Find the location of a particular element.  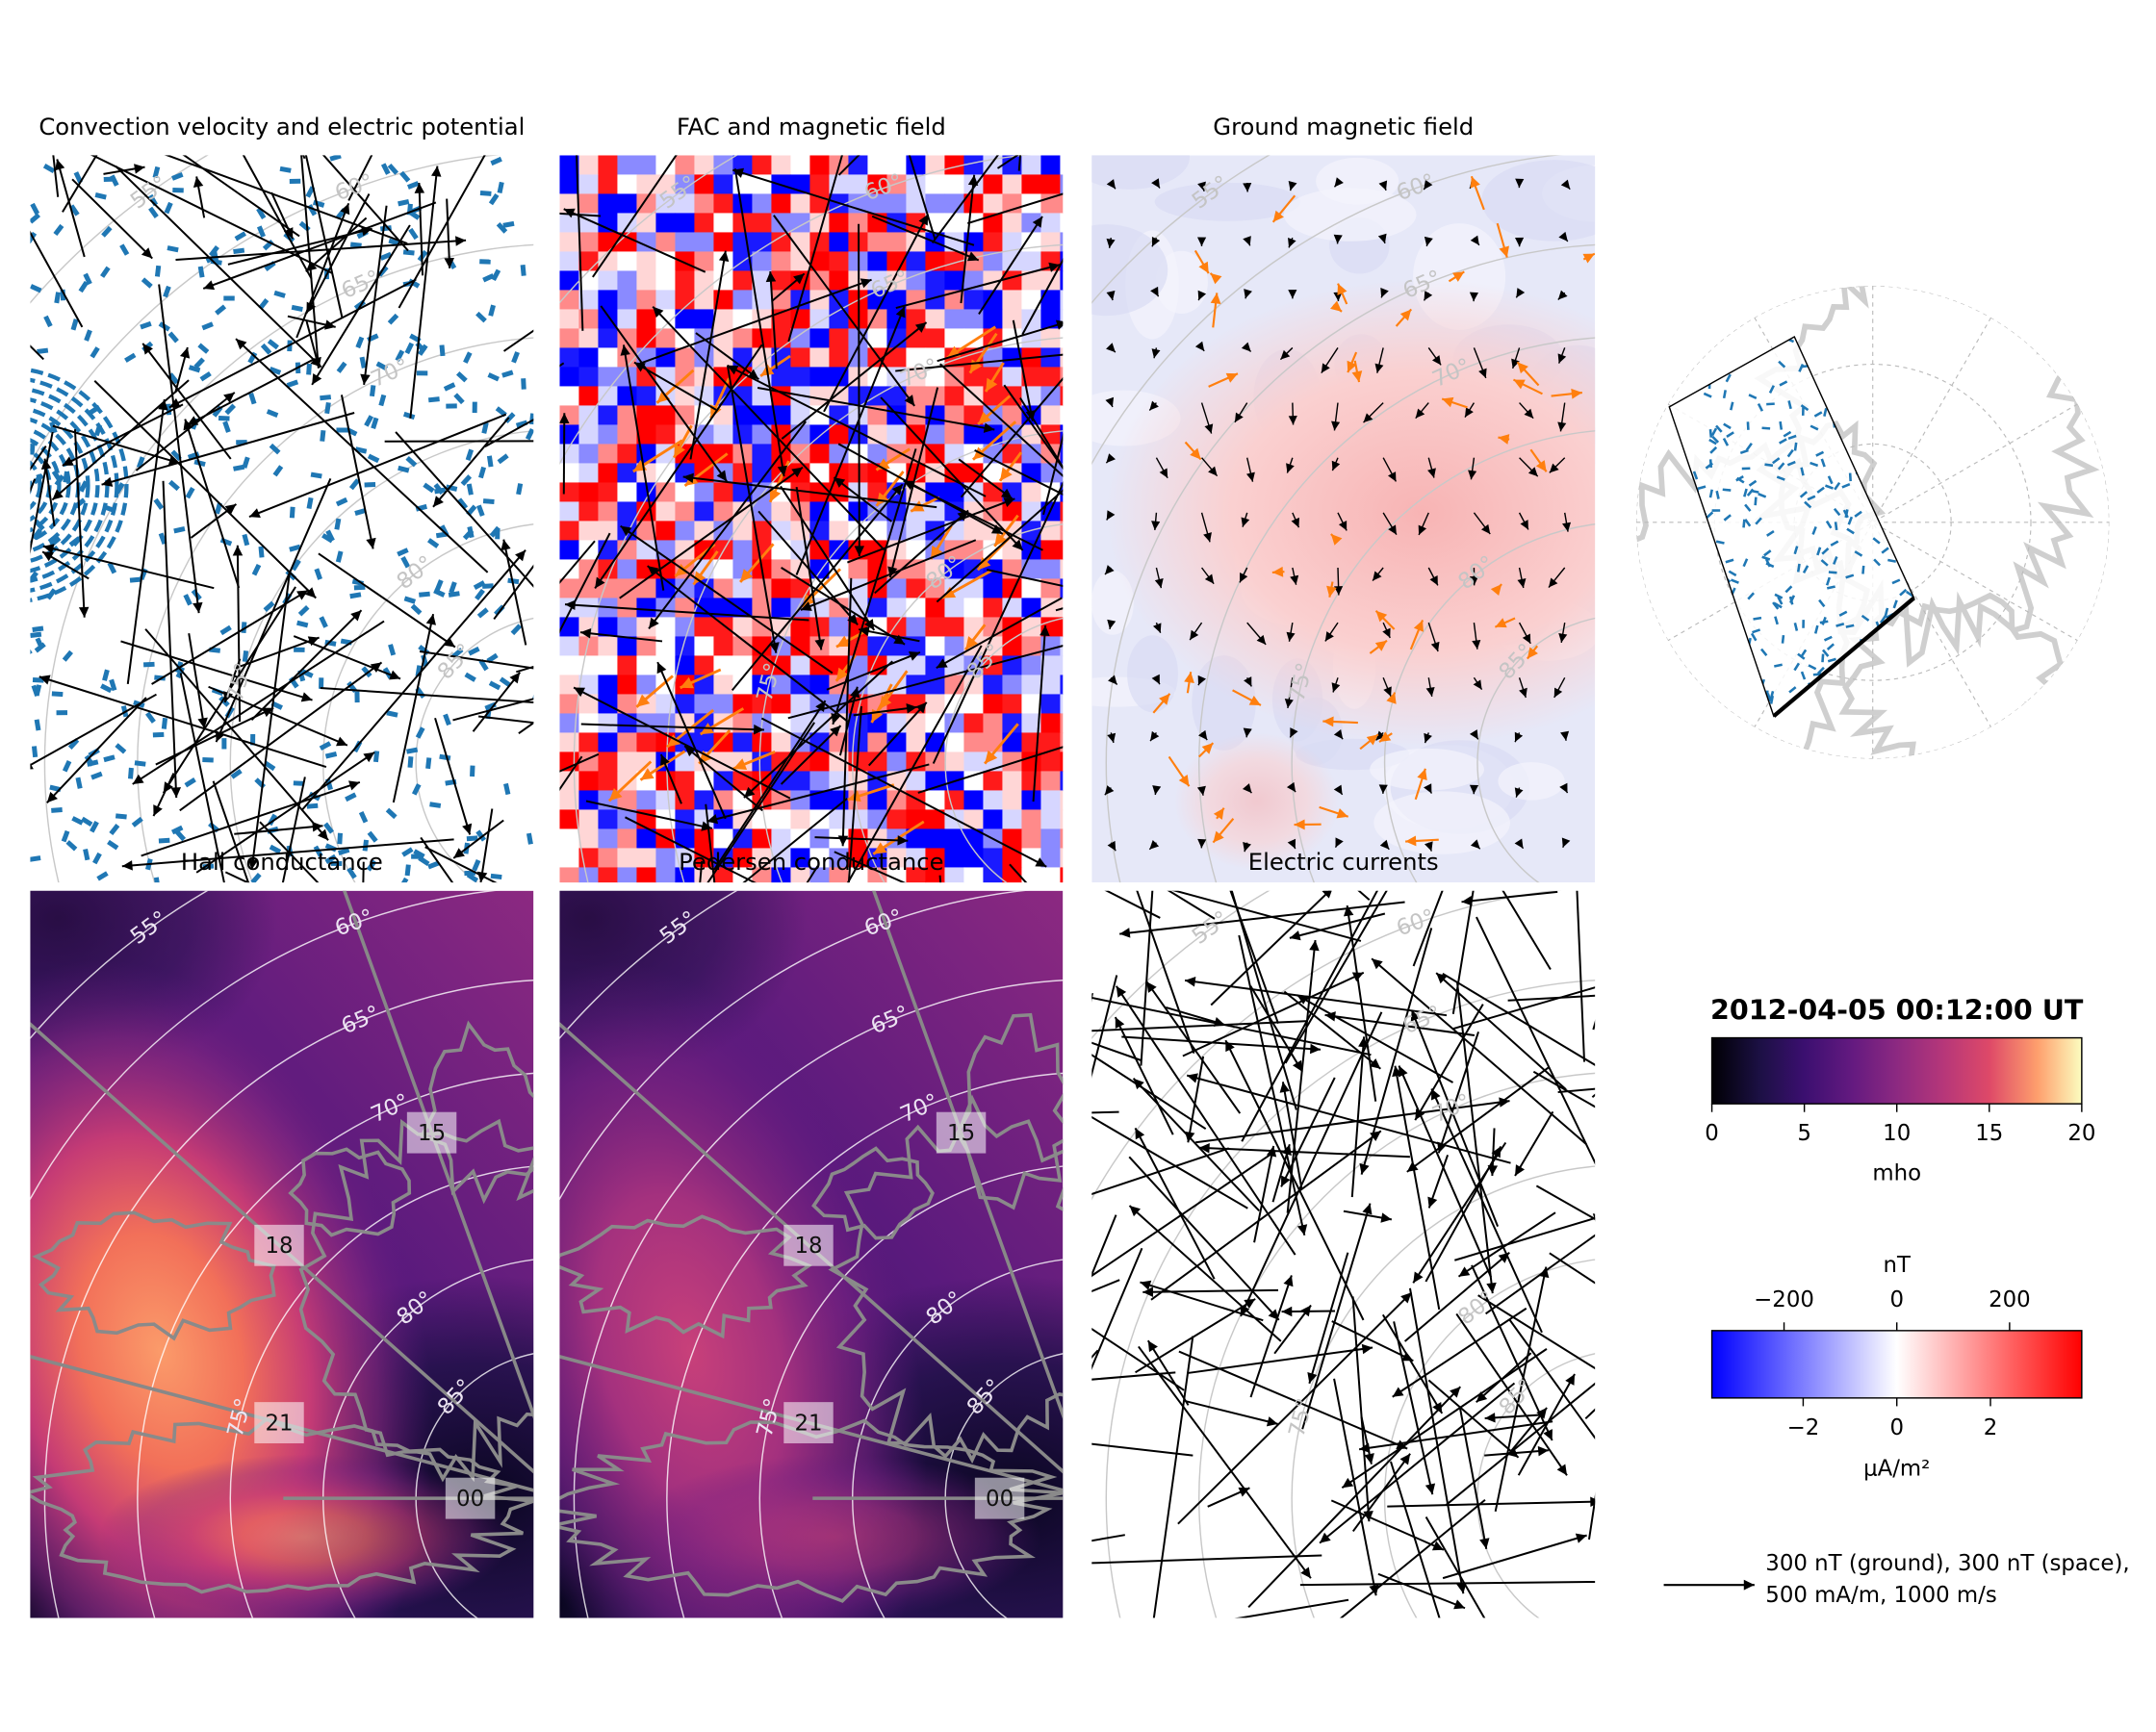

meridian is located at coordinates (282, 1423).